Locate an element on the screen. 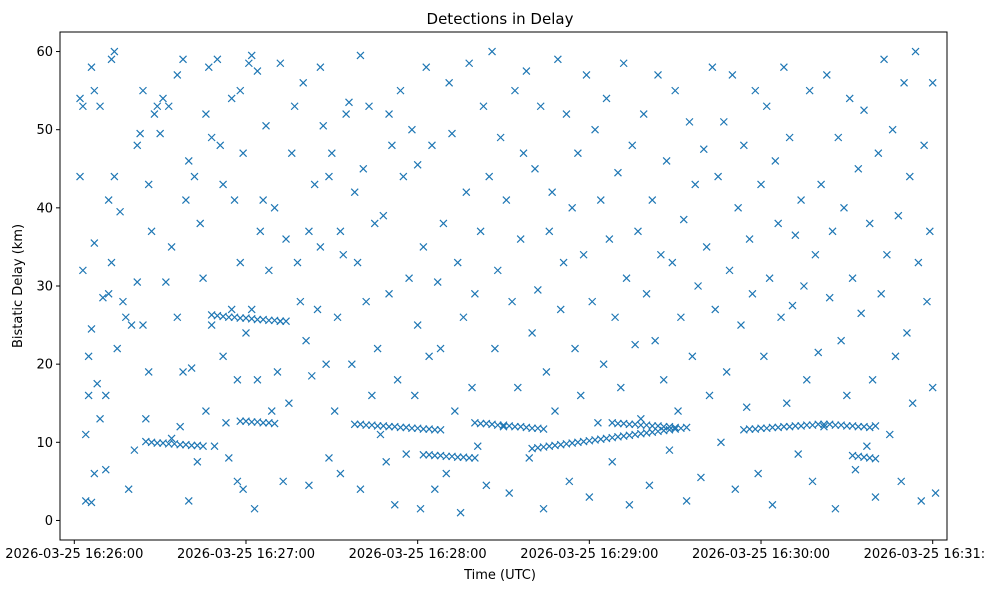 Image resolution: width=984 pixels, height=590 pixels. y-axis-label: Bistatic Delay (km) is located at coordinates (18, 286).